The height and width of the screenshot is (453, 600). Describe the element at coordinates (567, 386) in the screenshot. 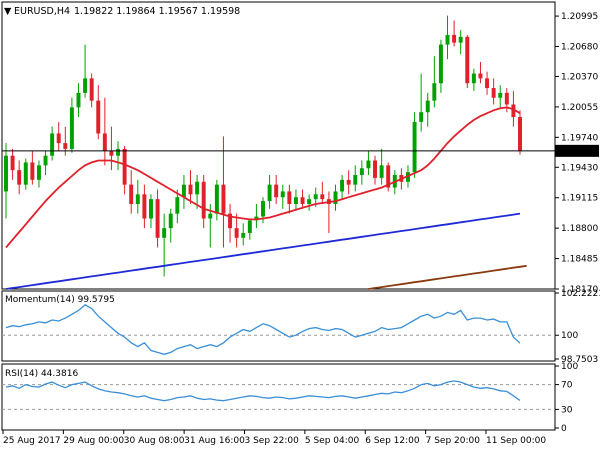

I see `rsi-tick-label: 70` at that location.